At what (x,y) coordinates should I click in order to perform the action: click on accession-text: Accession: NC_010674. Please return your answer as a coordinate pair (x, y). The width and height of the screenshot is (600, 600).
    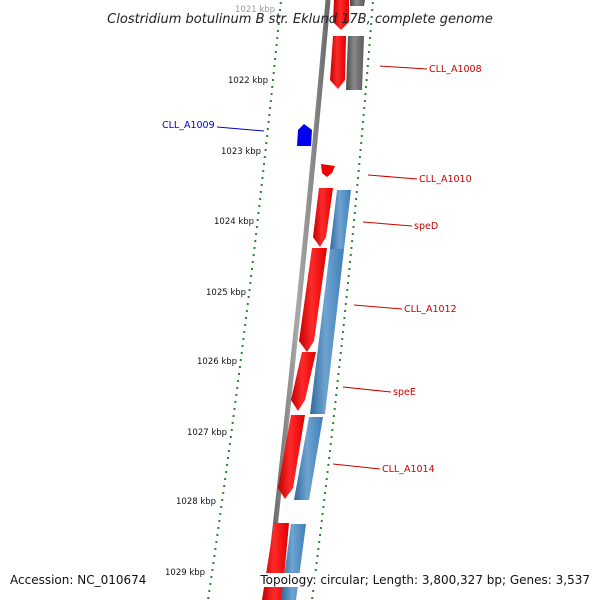
    Looking at the image, I should click on (78, 580).